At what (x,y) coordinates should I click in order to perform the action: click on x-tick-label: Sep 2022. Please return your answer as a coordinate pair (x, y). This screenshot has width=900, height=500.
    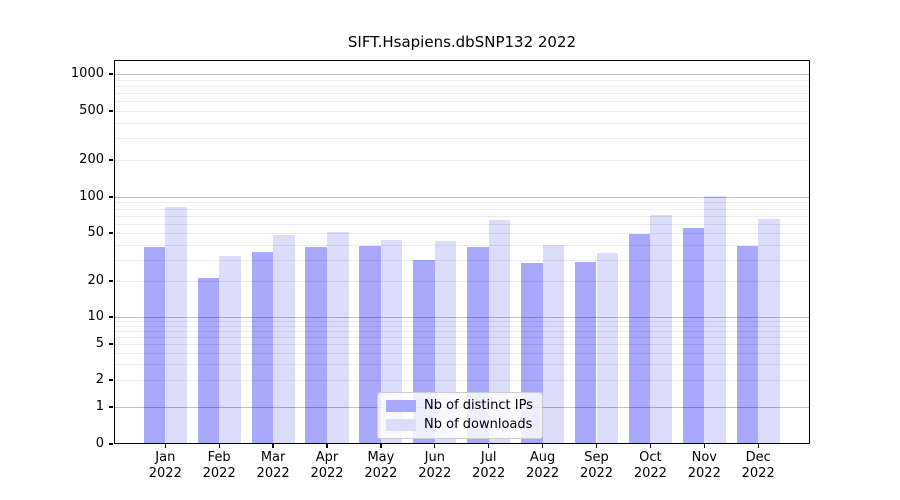
    Looking at the image, I should click on (596, 465).